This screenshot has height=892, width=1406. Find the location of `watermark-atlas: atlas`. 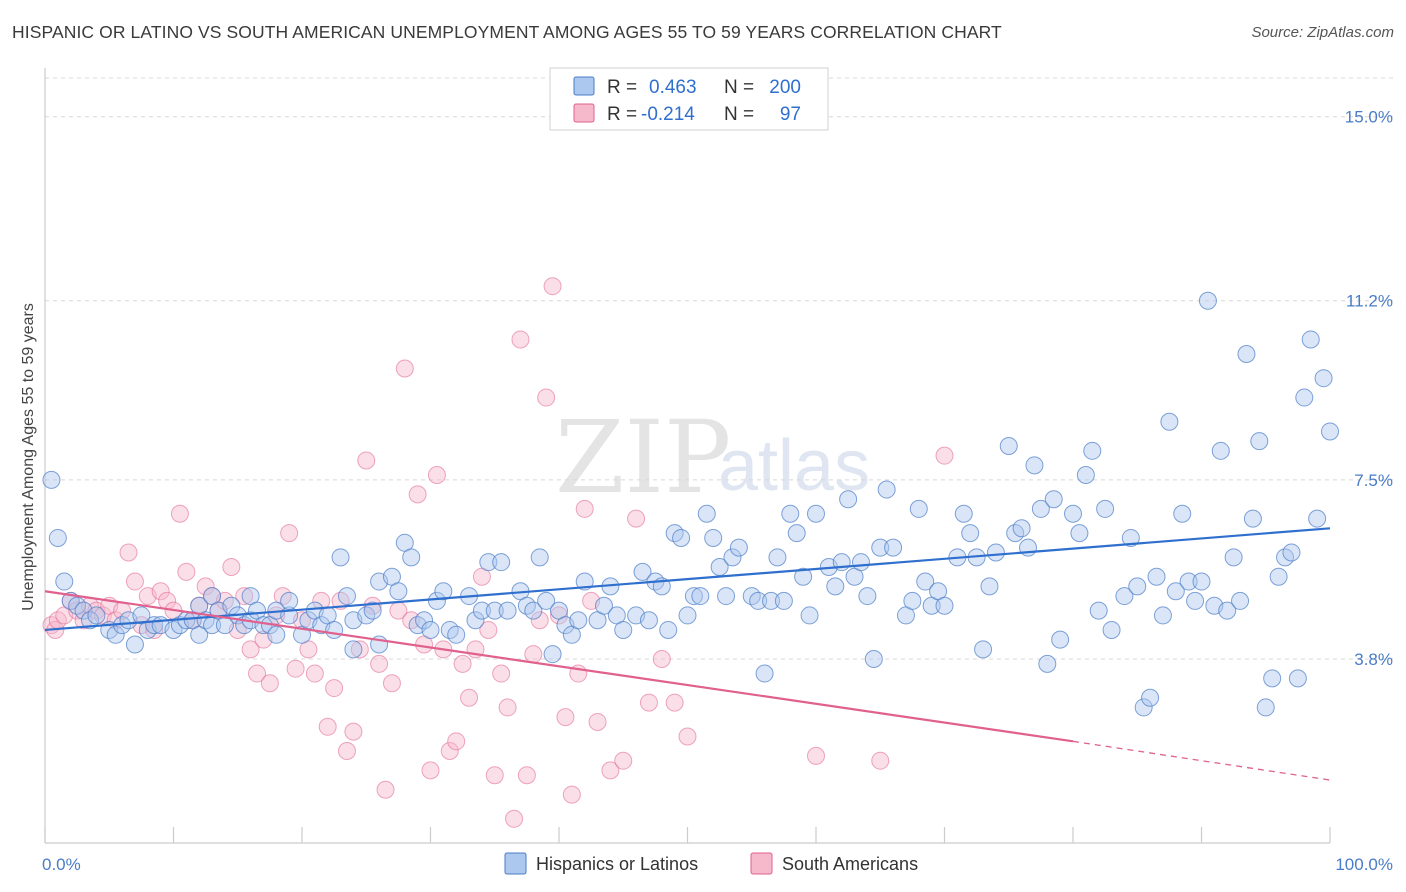

watermark-atlas: atlas is located at coordinates (794, 466).